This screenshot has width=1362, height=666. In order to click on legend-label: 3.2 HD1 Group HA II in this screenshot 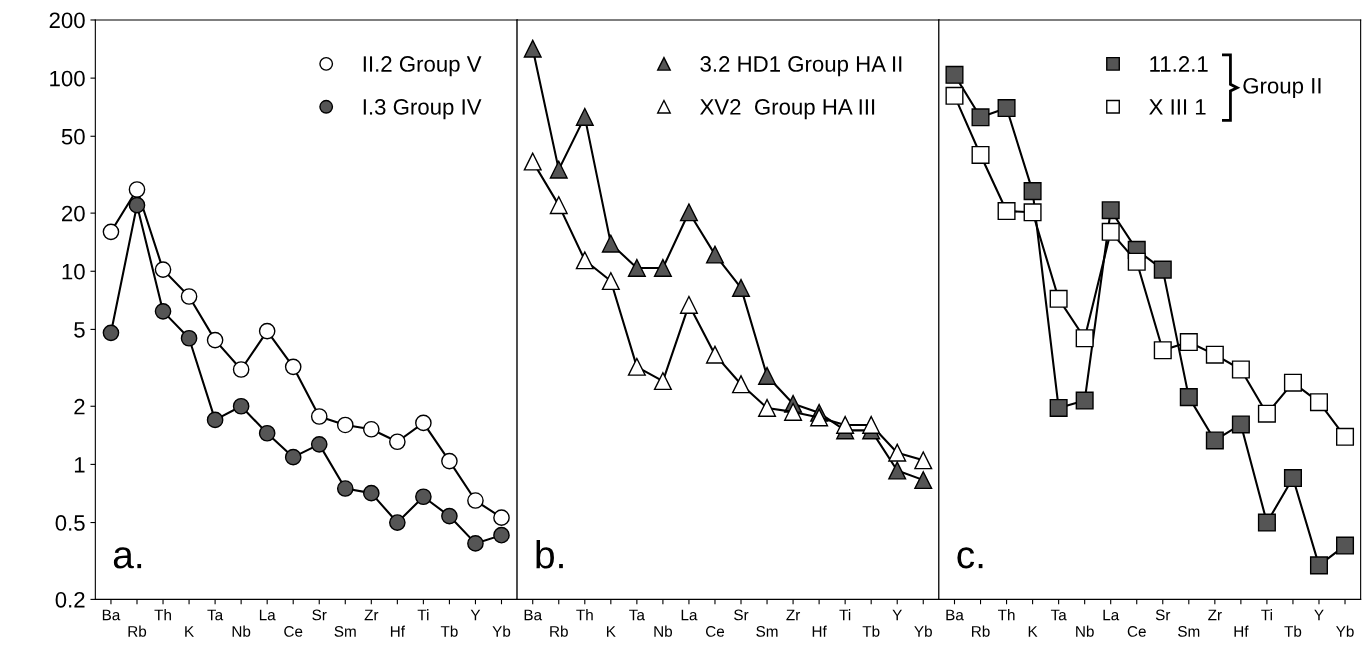, I will do `click(801, 66)`.